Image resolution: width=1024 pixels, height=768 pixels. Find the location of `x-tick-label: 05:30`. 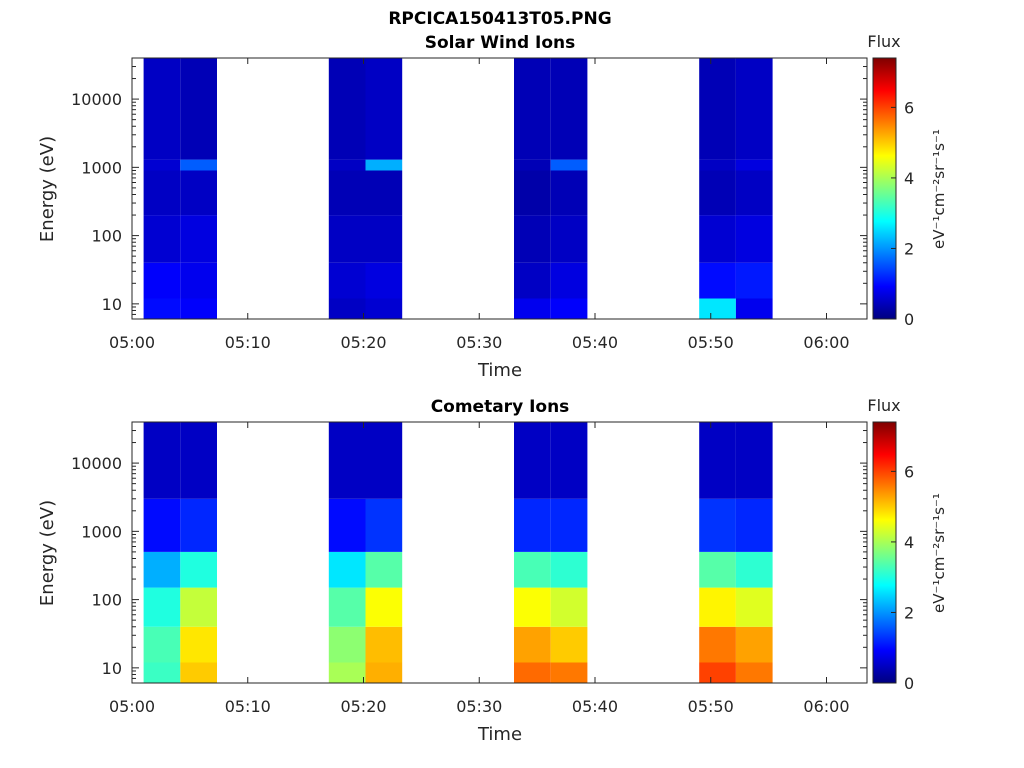

x-tick-label: 05:30 is located at coordinates (479, 706).